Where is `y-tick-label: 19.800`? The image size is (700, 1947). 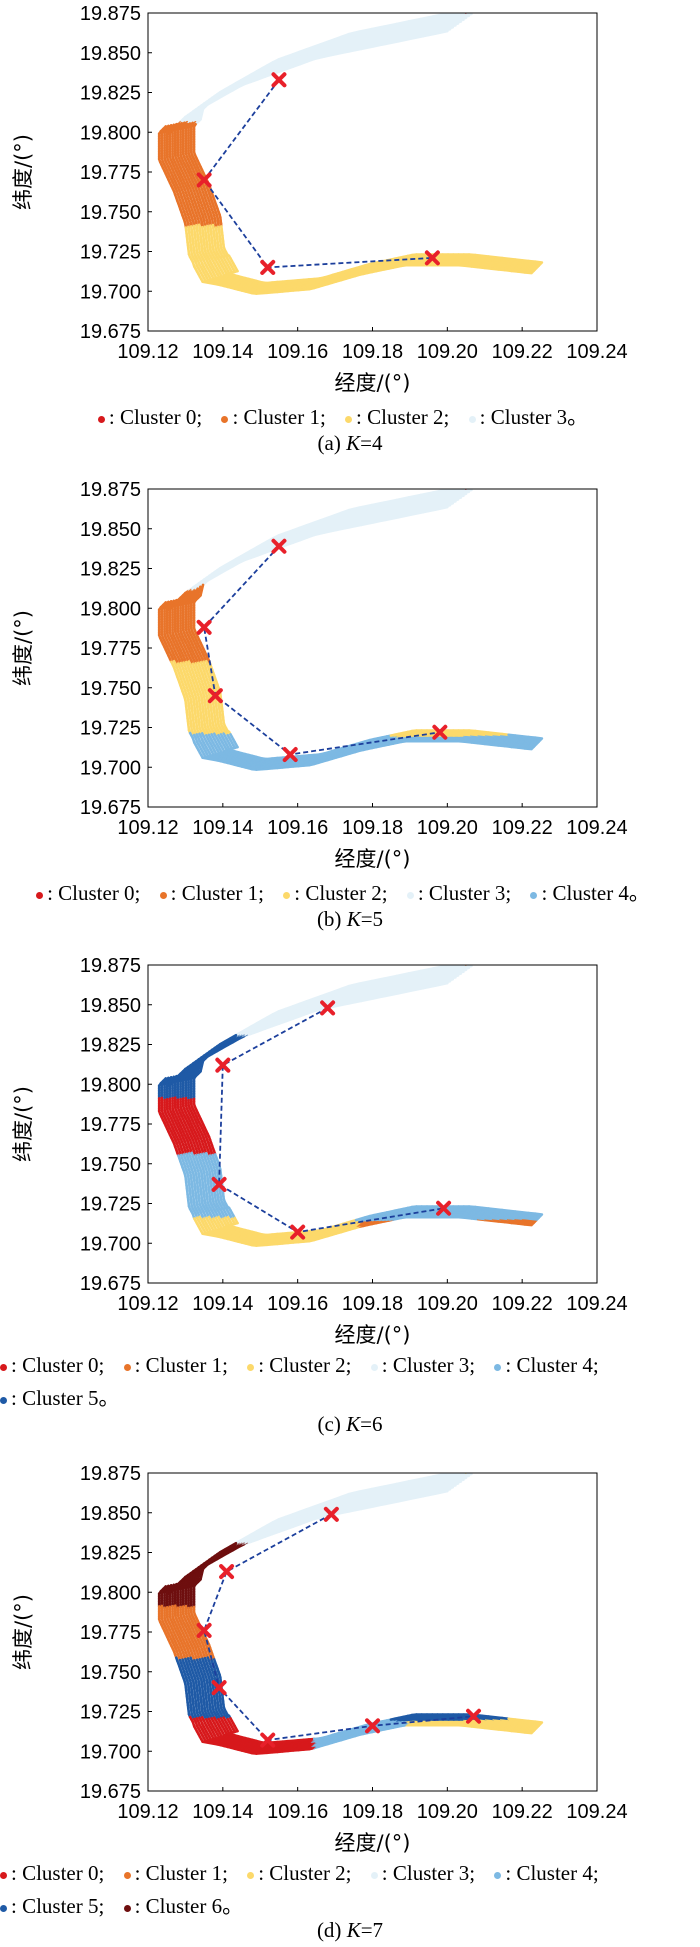
y-tick-label: 19.800 is located at coordinates (110, 609).